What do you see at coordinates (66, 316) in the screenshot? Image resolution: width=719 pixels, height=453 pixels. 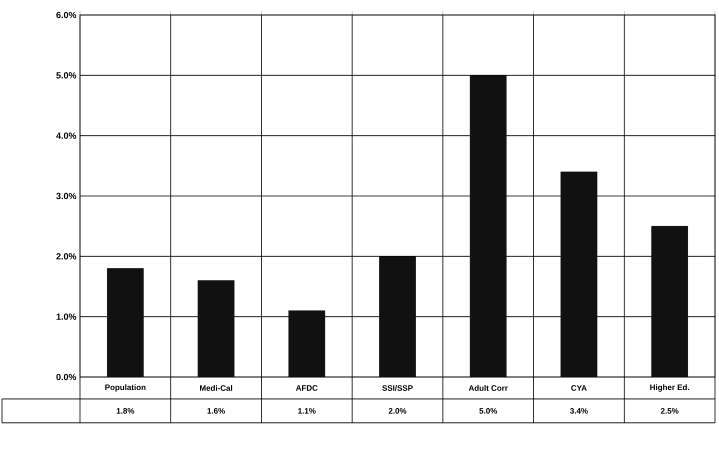 I see `y-tick-label: 1.0%` at bounding box center [66, 316].